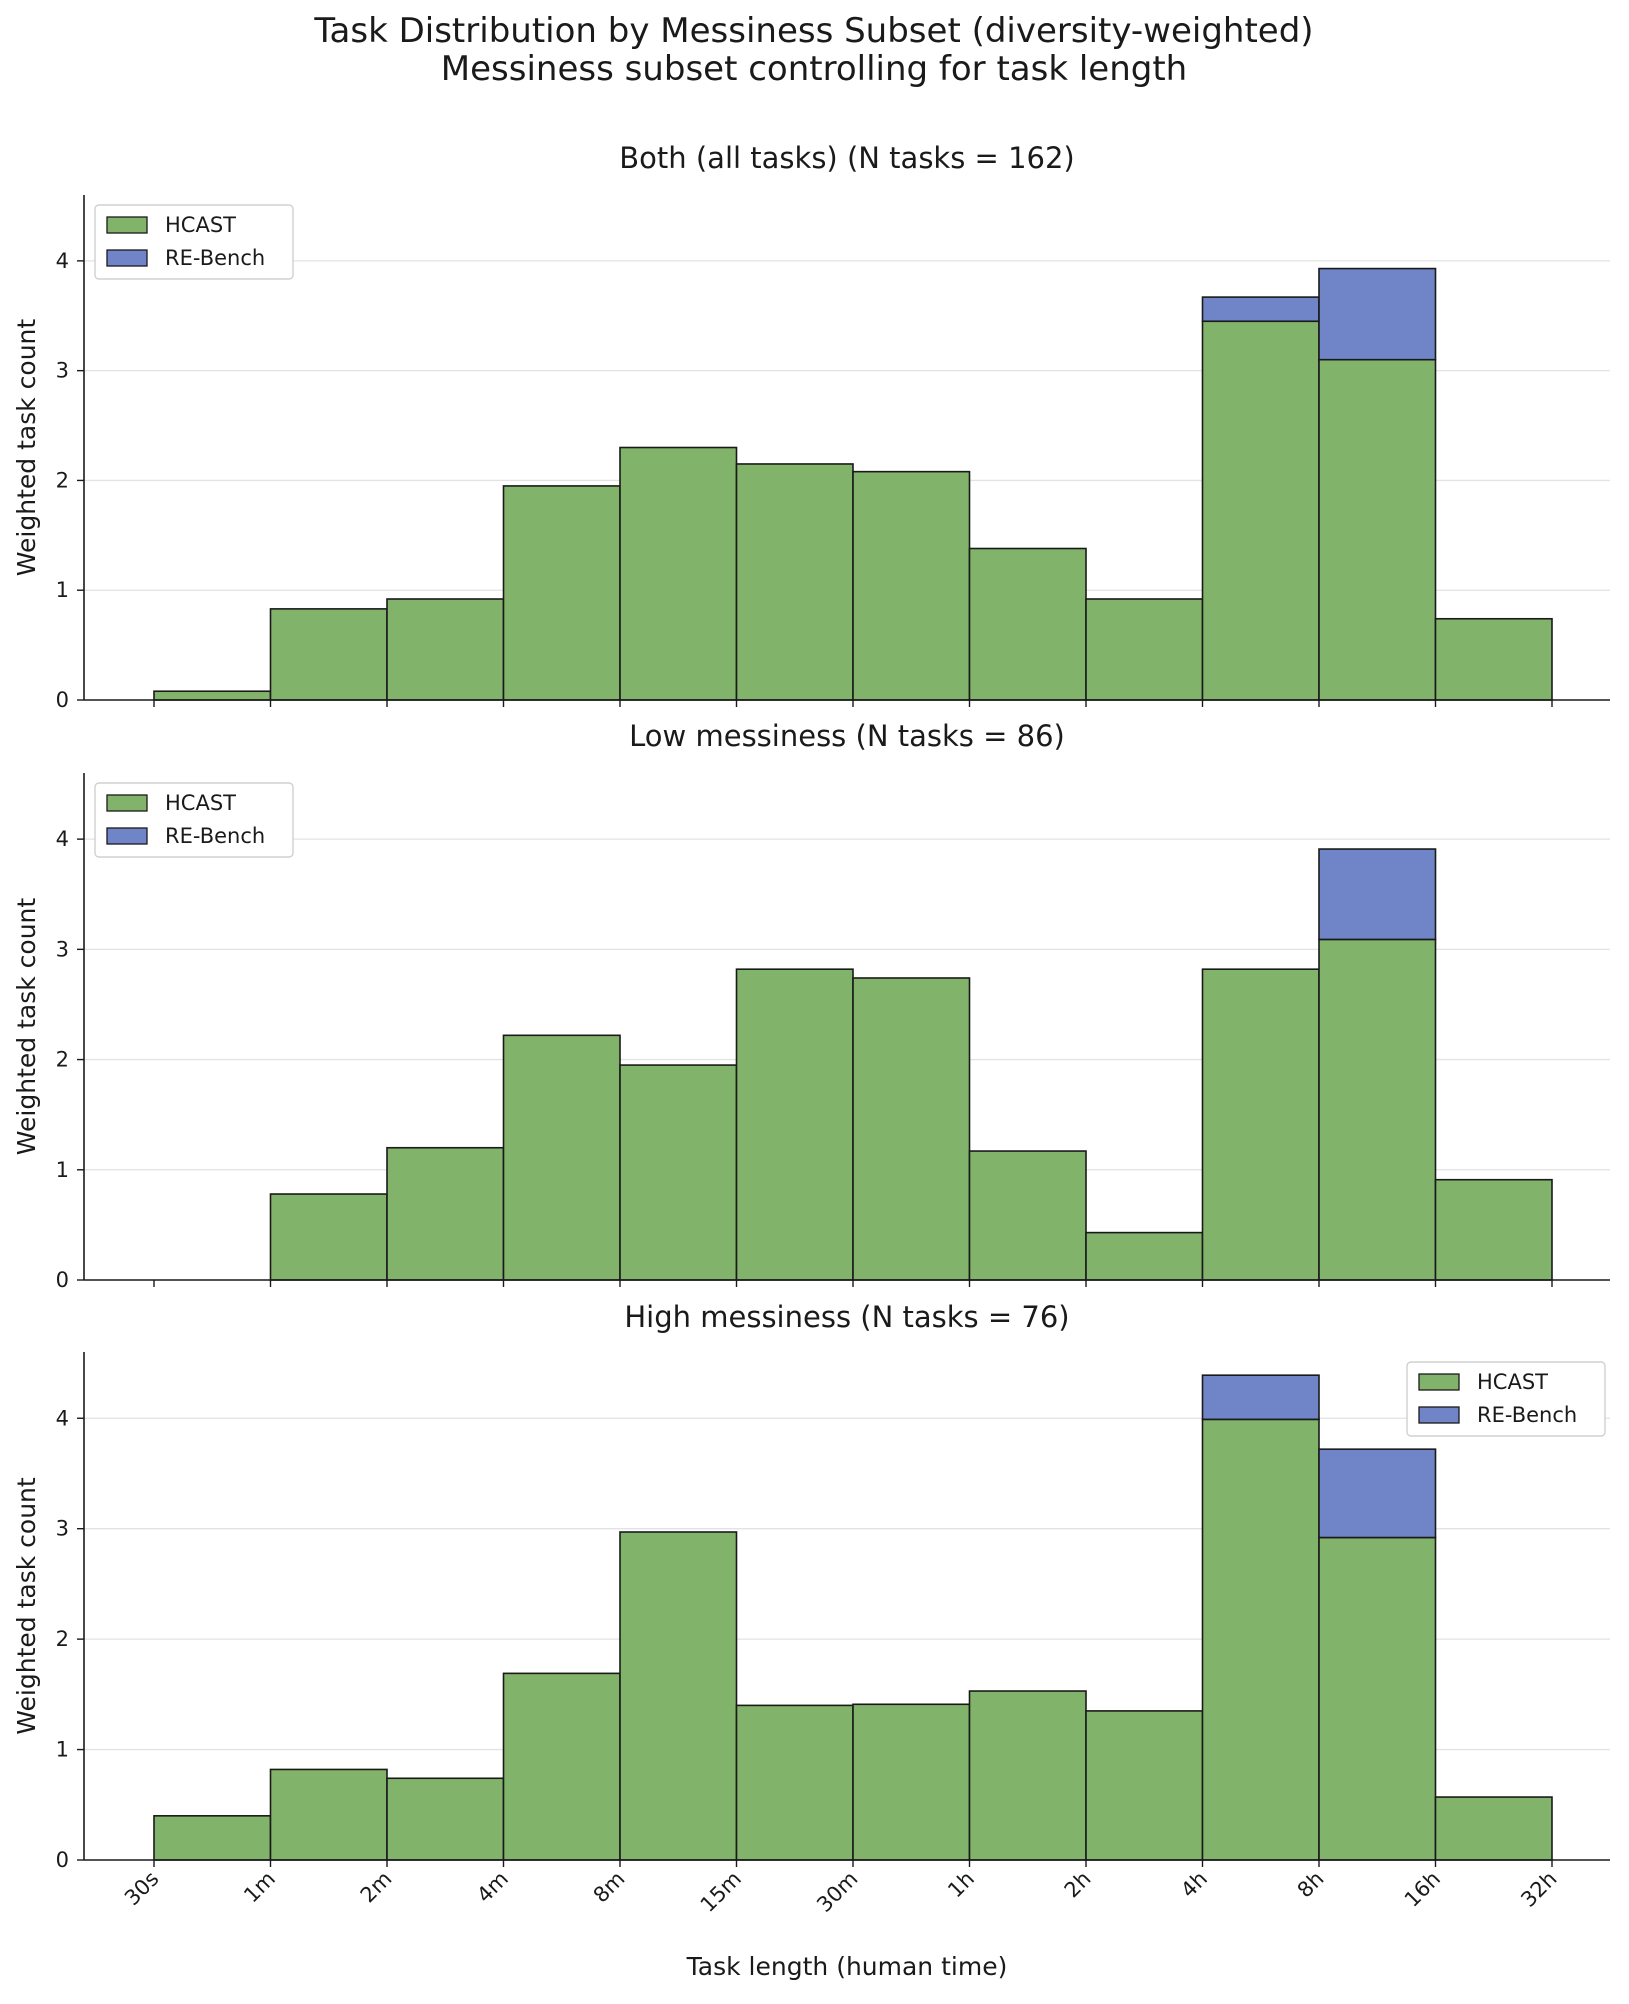  Describe the element at coordinates (721, 1892) in the screenshot. I see `x-tick-label: 15m` at that location.